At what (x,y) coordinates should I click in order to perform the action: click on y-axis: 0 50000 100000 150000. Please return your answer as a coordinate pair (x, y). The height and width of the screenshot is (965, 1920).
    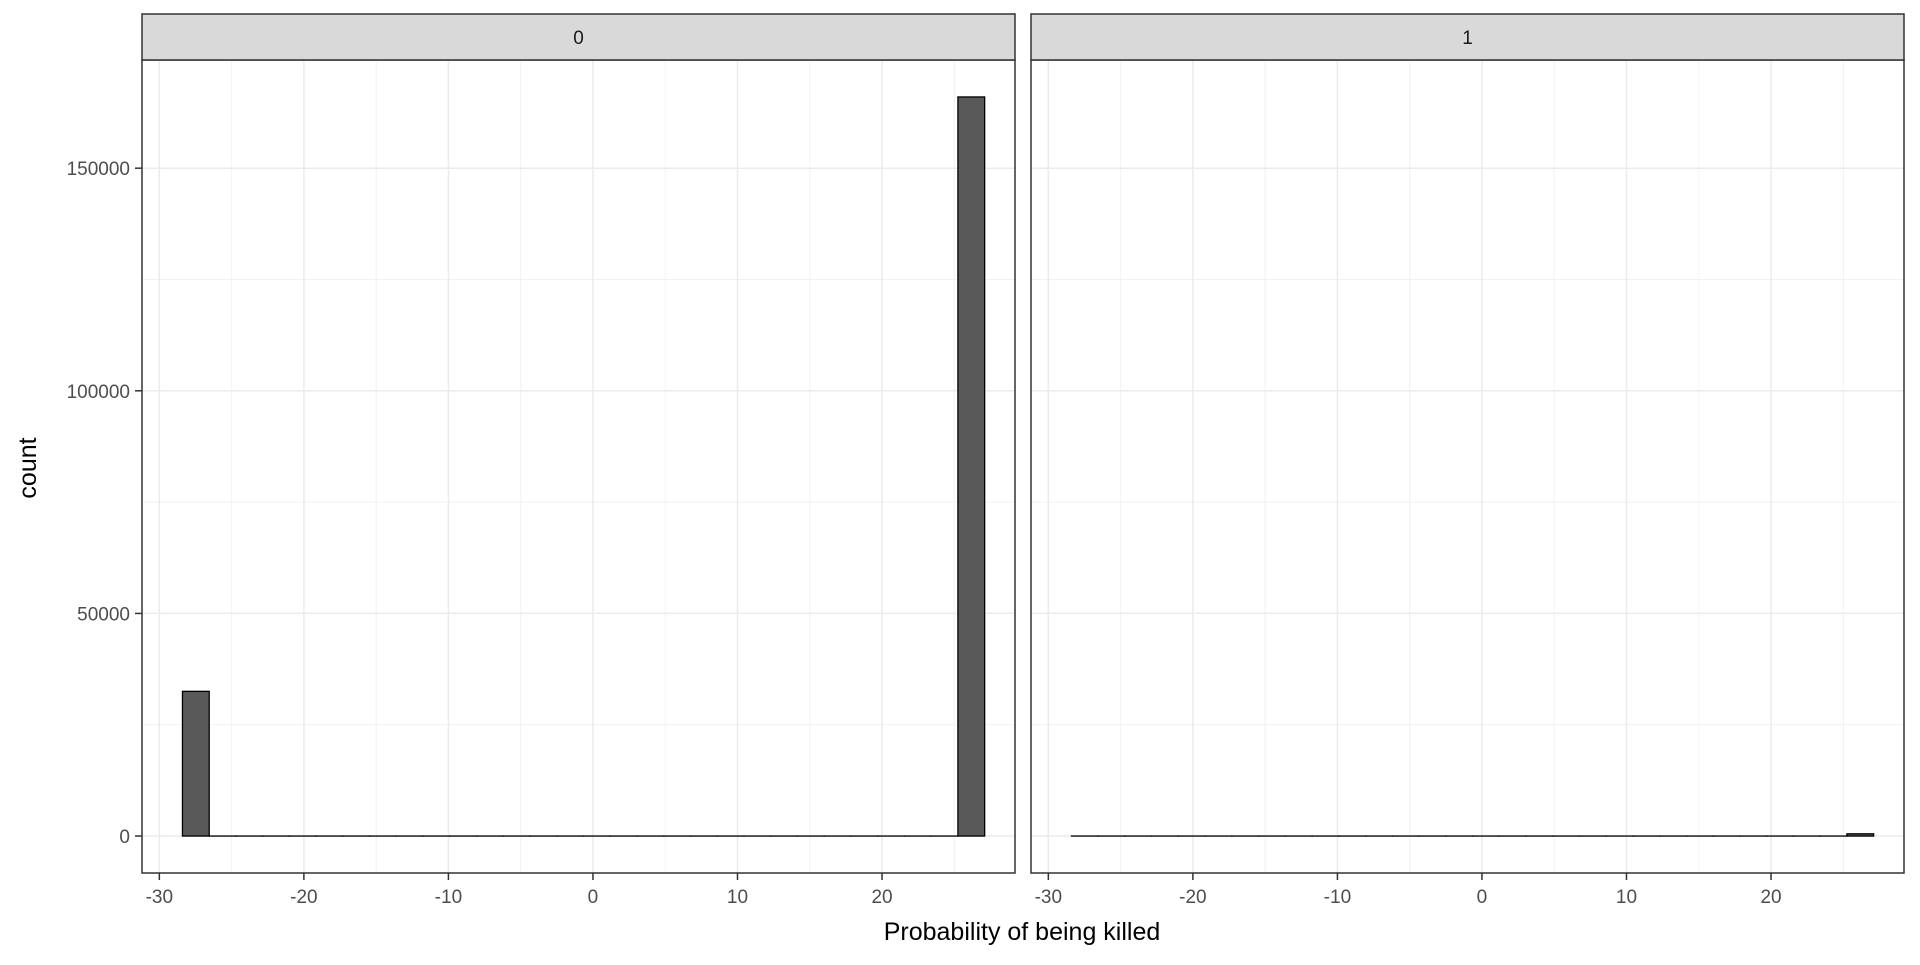
    Looking at the image, I should click on (104, 503).